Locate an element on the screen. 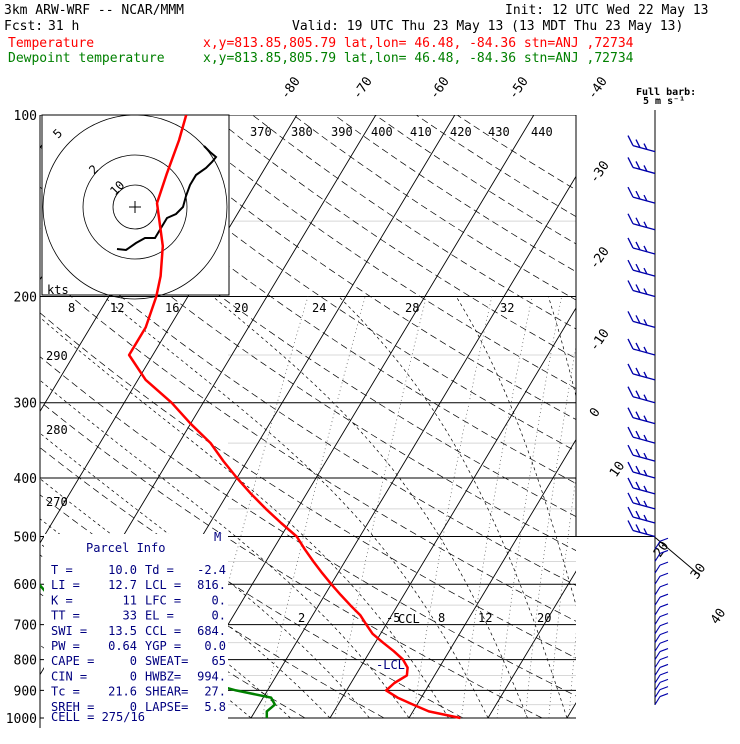 The width and height of the screenshot is (740, 744). side-label-270: 270 is located at coordinates (57, 502).